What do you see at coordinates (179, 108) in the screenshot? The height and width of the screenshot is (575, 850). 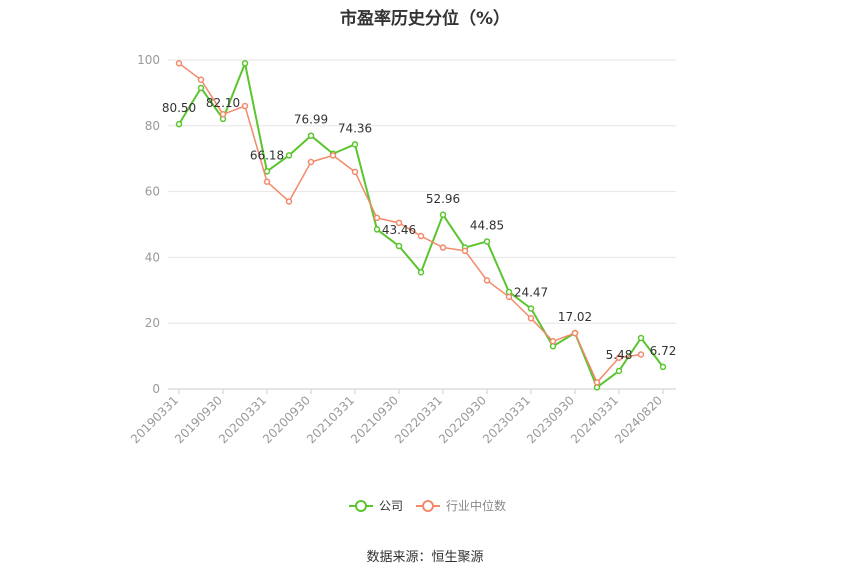 I see `data-label: 80.50` at bounding box center [179, 108].